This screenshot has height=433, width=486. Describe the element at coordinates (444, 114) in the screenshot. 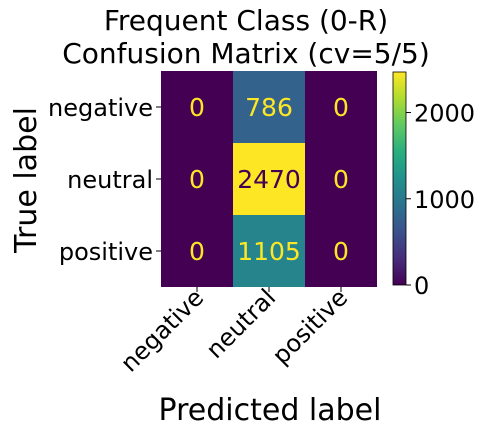

I see `colorbar-tick-label: 2000` at that location.